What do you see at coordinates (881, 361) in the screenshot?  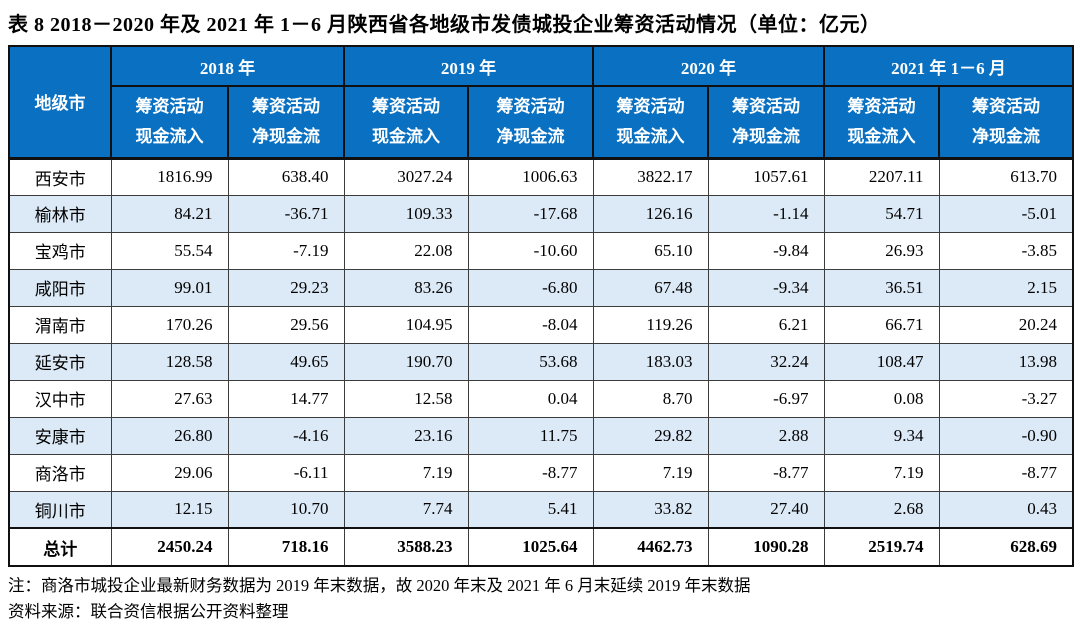 I see `value-cell: 108.47` at bounding box center [881, 361].